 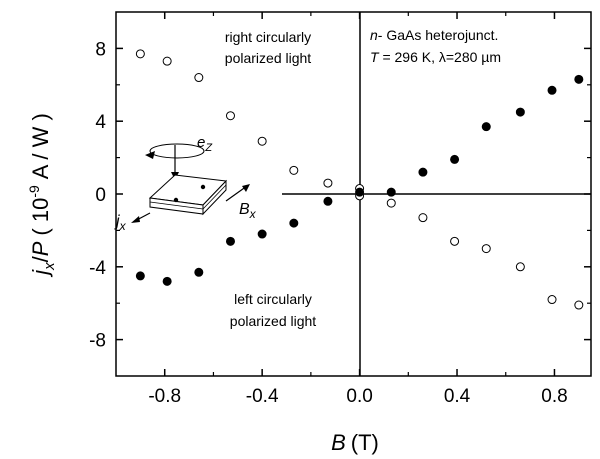 What do you see at coordinates (150, 155) in the screenshot?
I see `rotation-arrowhead` at bounding box center [150, 155].